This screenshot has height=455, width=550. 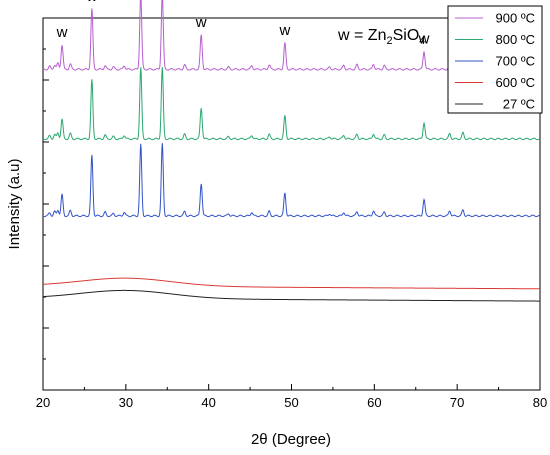 I want to click on x-tick-label-40: 40, so click(x=208, y=402).